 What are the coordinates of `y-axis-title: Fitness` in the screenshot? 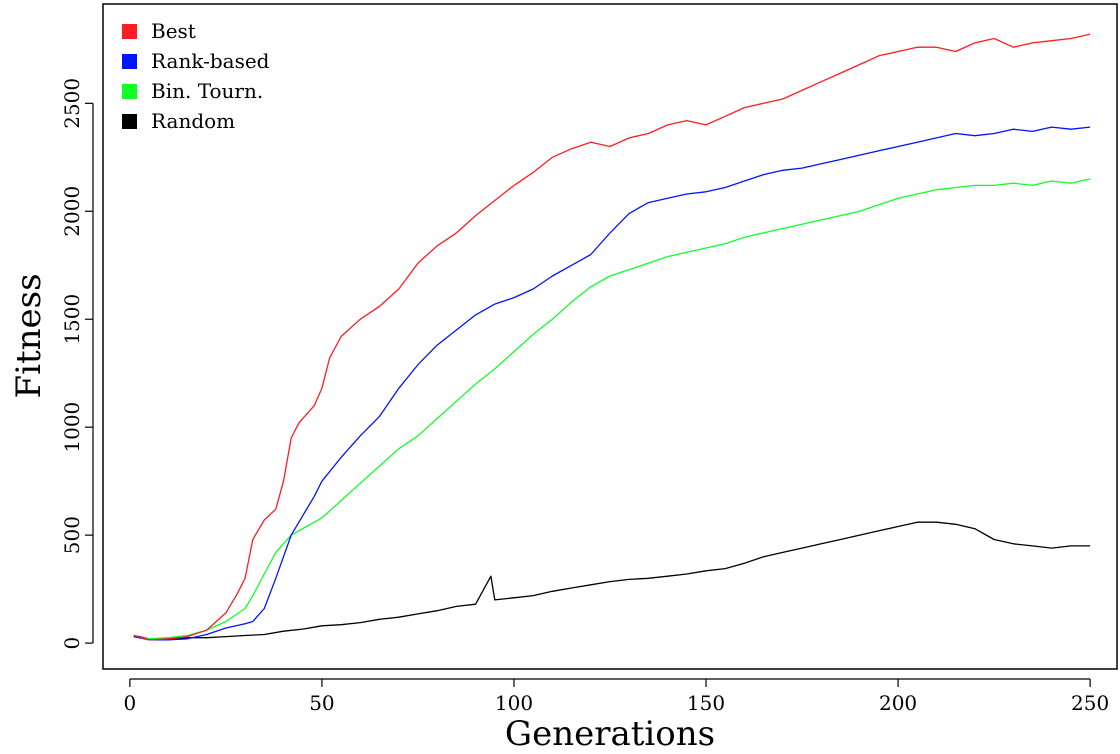 It's located at (29, 335).